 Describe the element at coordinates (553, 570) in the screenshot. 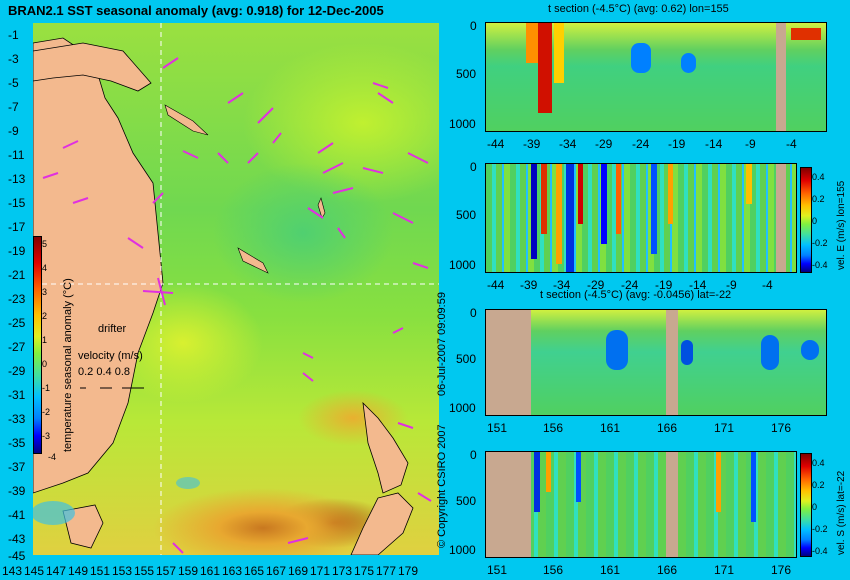

I see `x-tick: 156` at that location.